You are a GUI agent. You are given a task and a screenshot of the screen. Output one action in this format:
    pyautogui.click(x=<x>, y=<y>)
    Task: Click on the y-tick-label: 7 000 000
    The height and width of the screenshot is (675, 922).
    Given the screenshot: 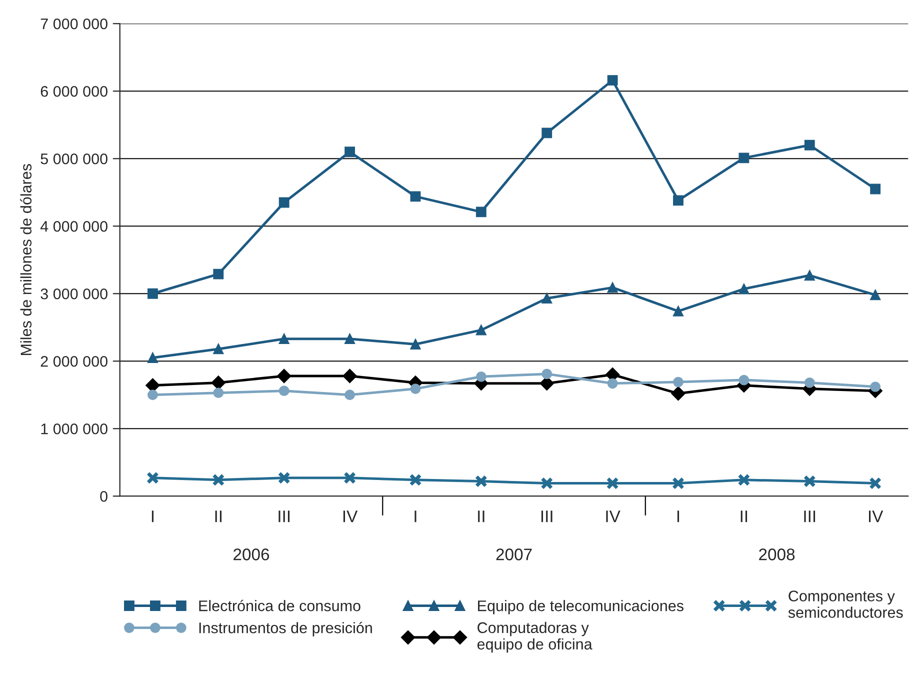 What is the action you would take?
    pyautogui.click(x=74, y=24)
    